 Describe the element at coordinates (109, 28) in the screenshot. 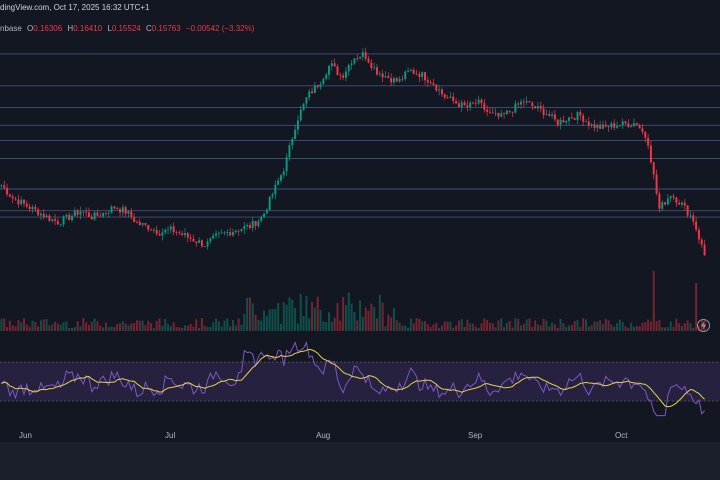

I see `low-label: L` at that location.